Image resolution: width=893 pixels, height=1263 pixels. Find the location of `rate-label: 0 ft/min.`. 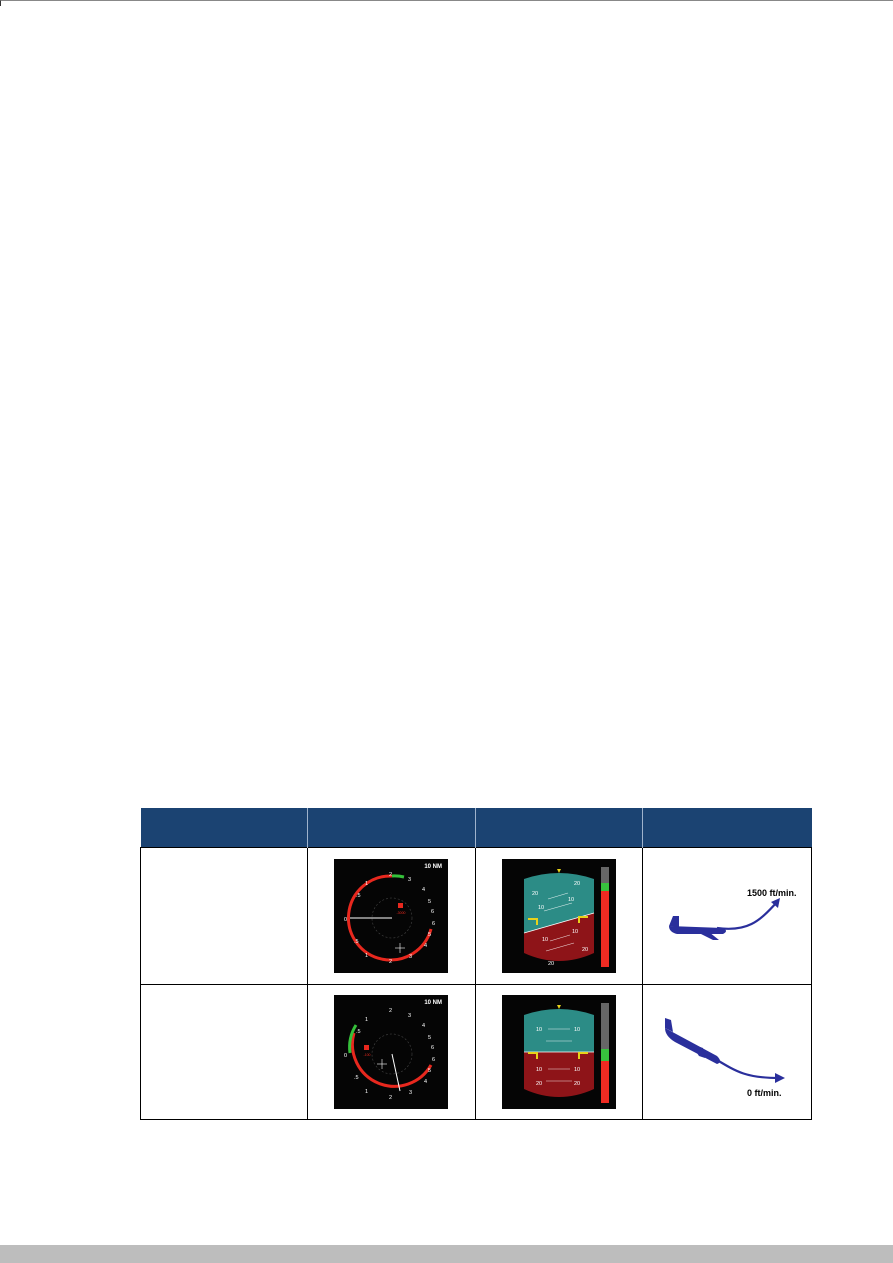

rate-label: 0 ft/min. is located at coordinates (764, 1093).